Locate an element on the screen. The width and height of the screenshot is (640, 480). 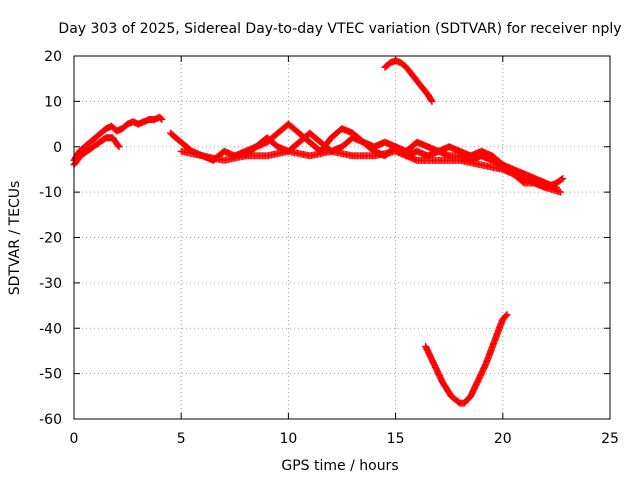
y-tick-label: 20 is located at coordinates (53, 57).